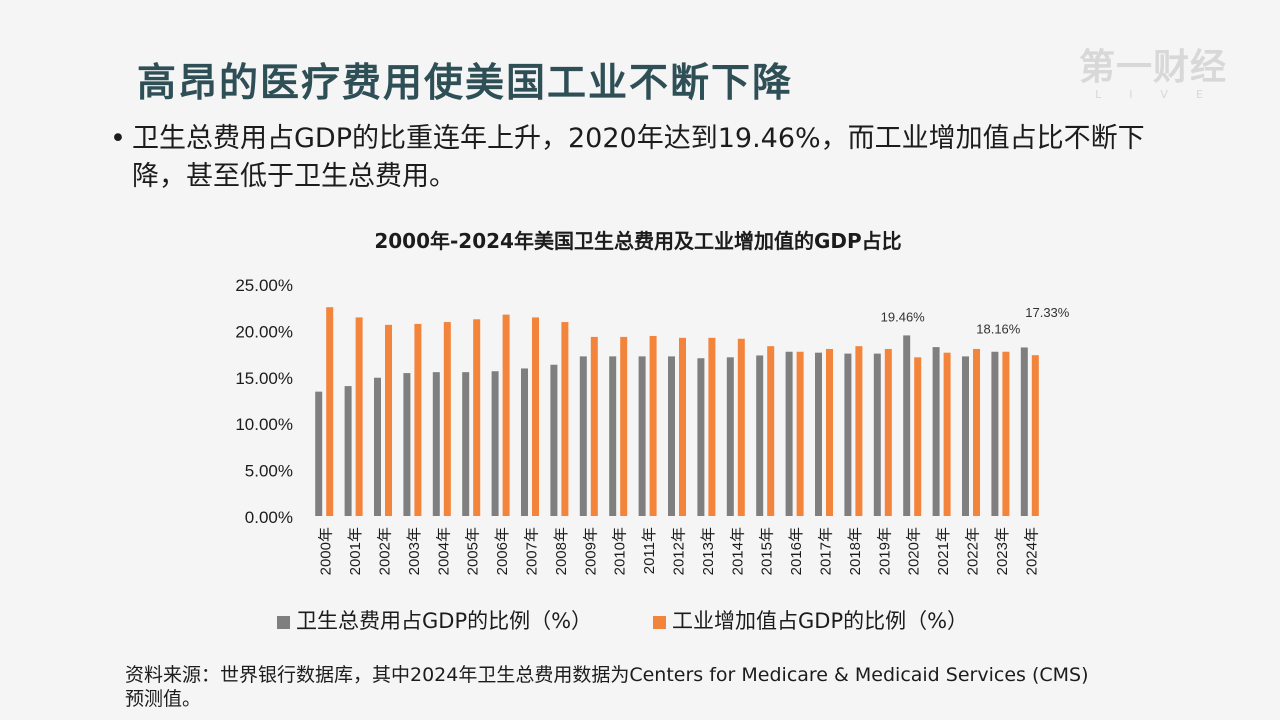 The image size is (1280, 720). I want to click on x-tick-label: 2017年, so click(826, 551).